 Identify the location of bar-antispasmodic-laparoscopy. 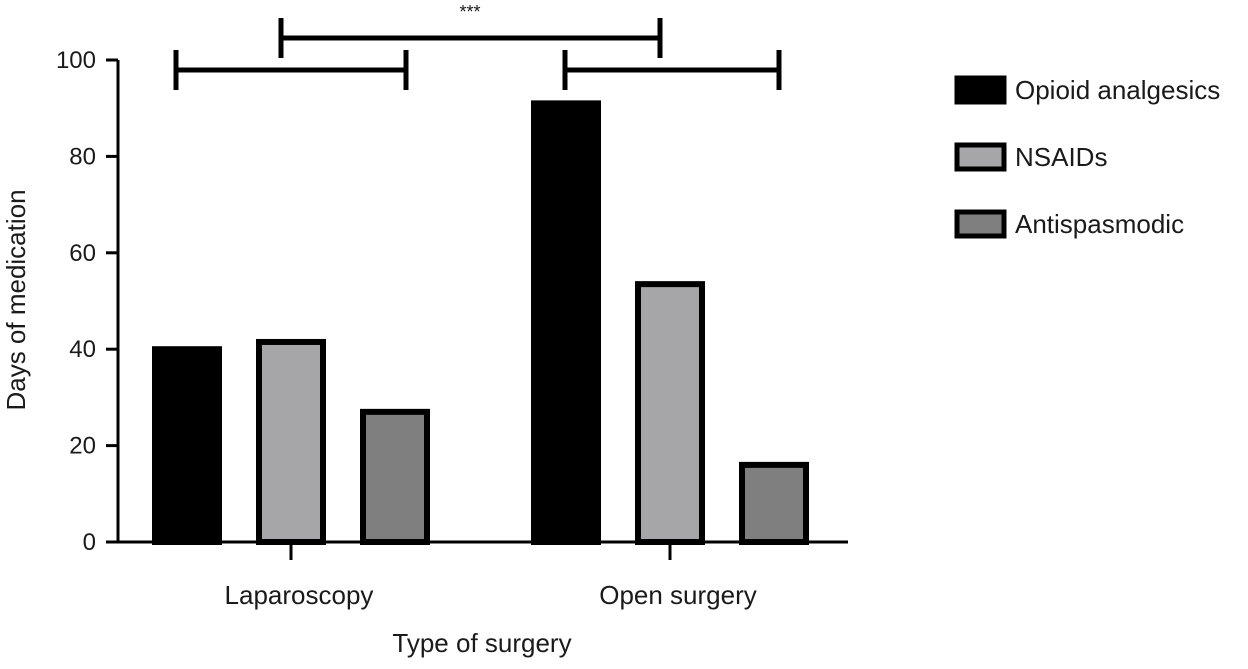
(395, 476).